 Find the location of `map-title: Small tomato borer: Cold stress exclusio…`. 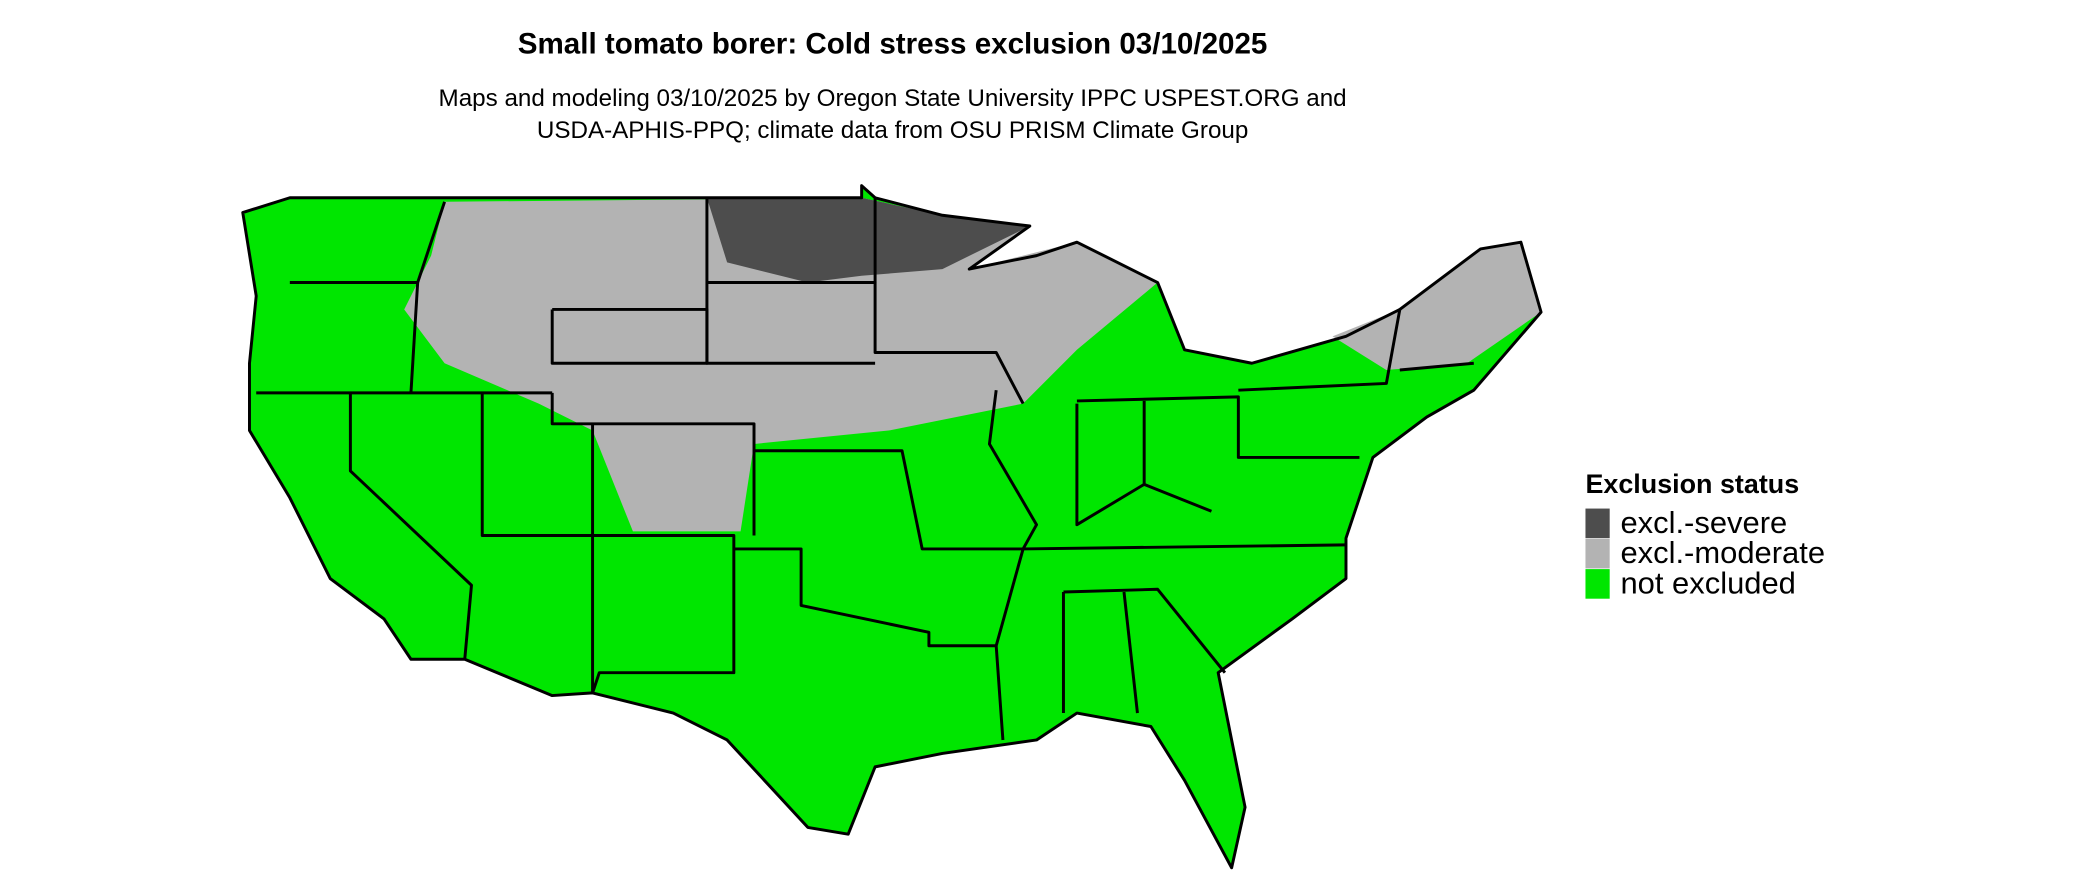

map-title: Small tomato borer: Cold stress exclusio… is located at coordinates (893, 44).